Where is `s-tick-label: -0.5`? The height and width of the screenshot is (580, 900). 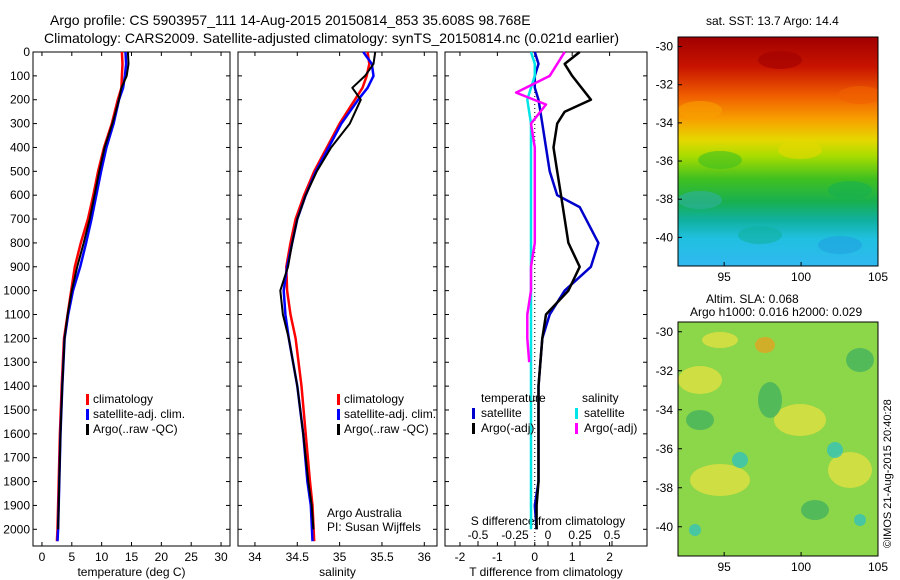 s-tick-label: -0.5 is located at coordinates (478, 535).